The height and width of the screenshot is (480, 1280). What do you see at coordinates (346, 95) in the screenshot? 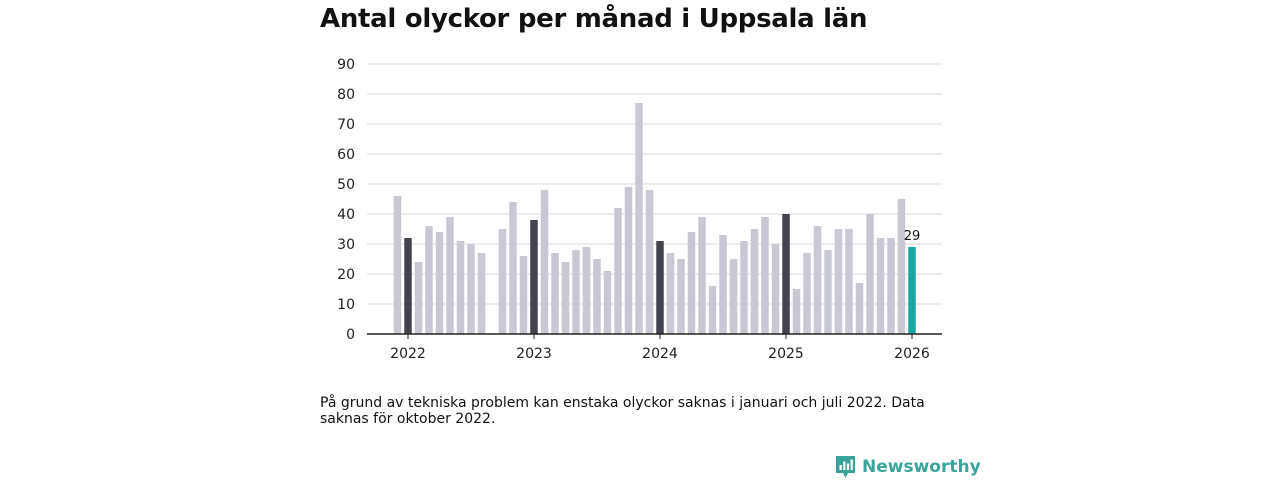
I see `y-tick-label: 80` at bounding box center [346, 95].